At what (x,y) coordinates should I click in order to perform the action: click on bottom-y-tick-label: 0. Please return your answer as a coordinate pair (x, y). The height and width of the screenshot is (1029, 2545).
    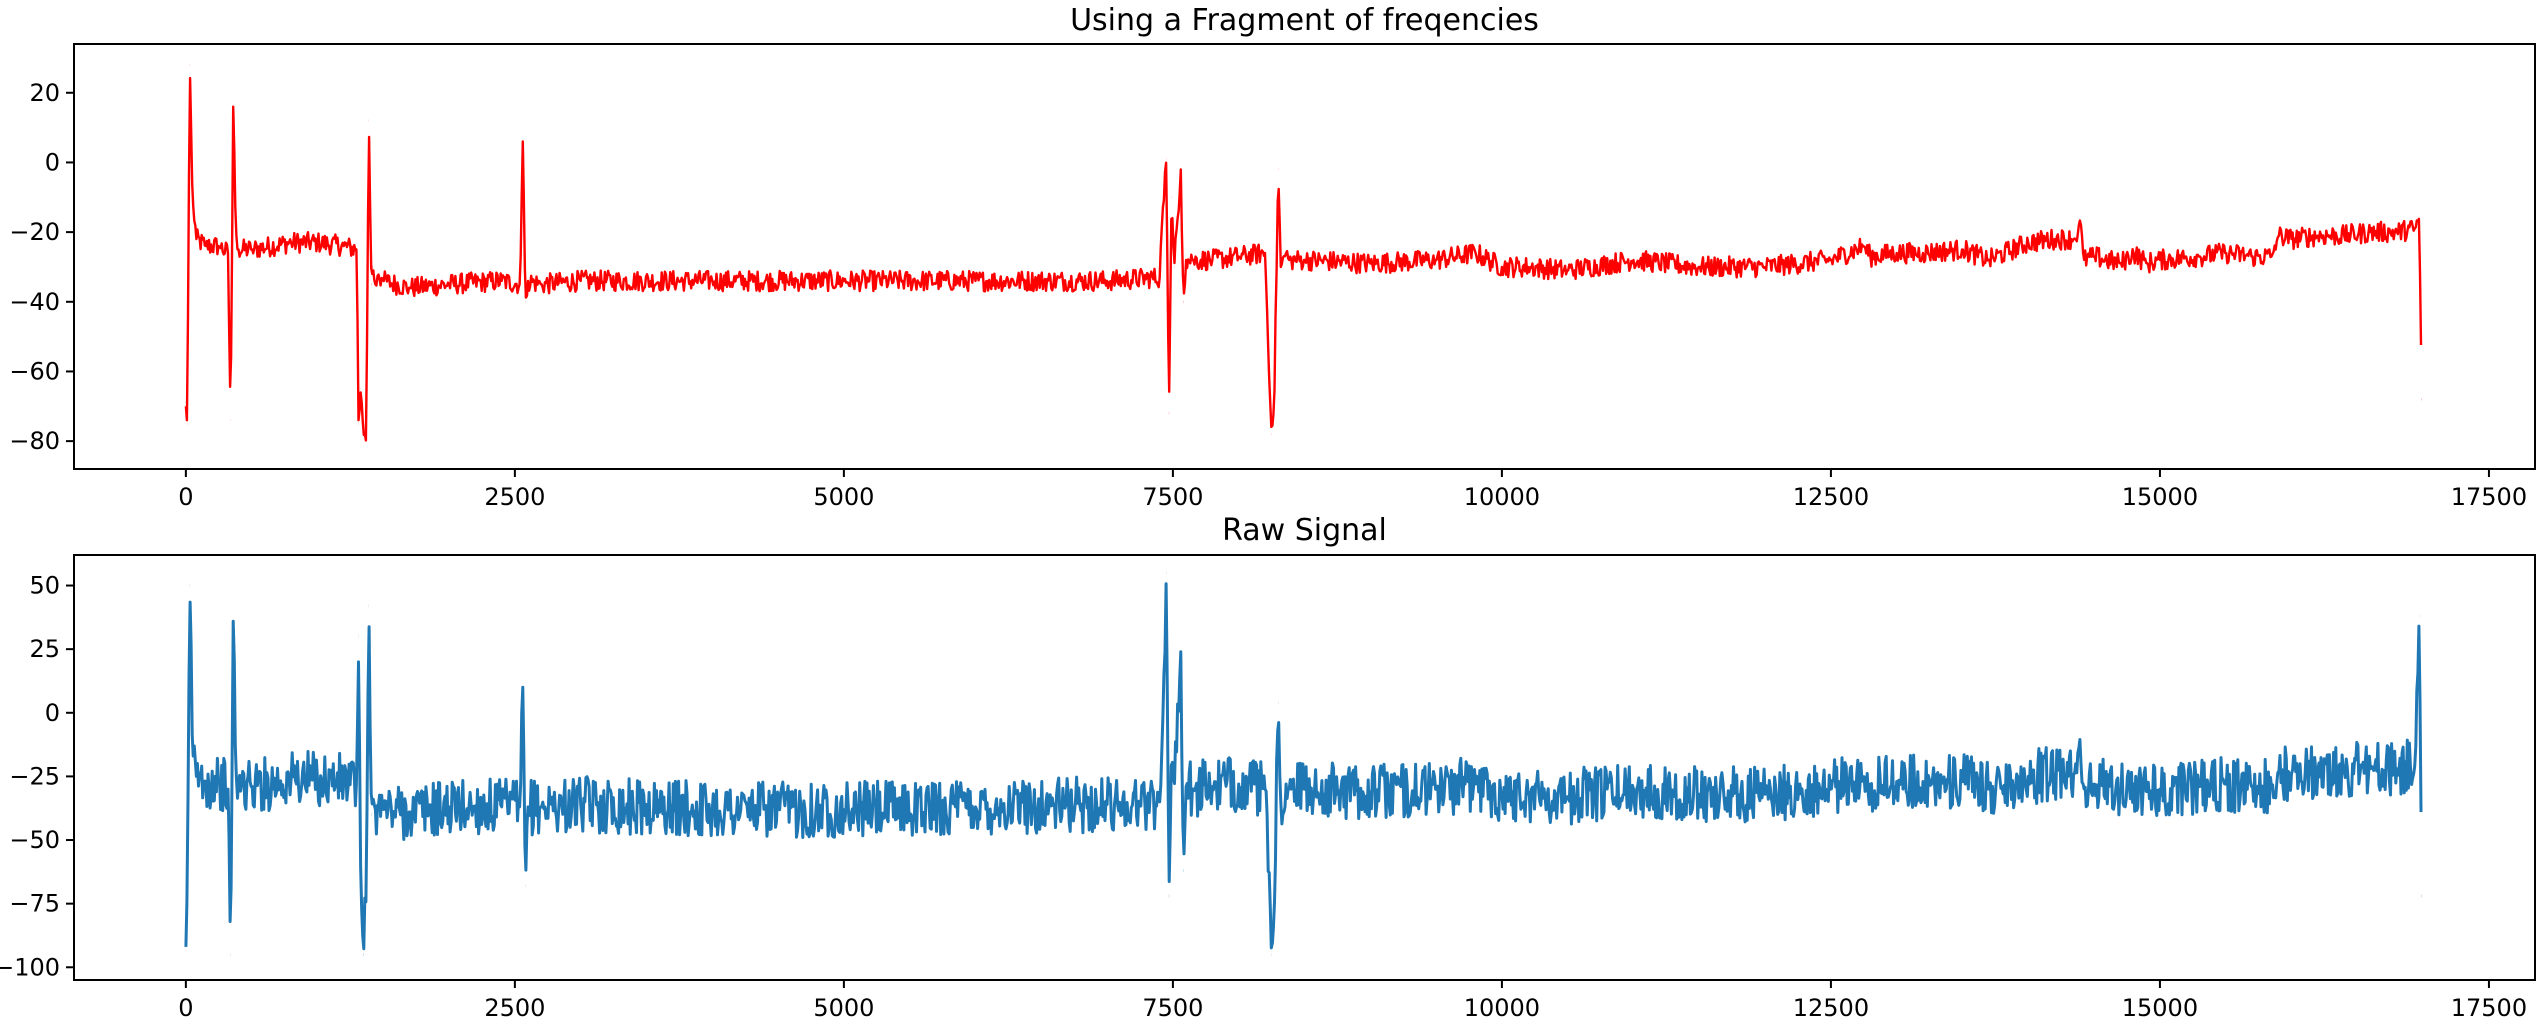
    Looking at the image, I should click on (52, 713).